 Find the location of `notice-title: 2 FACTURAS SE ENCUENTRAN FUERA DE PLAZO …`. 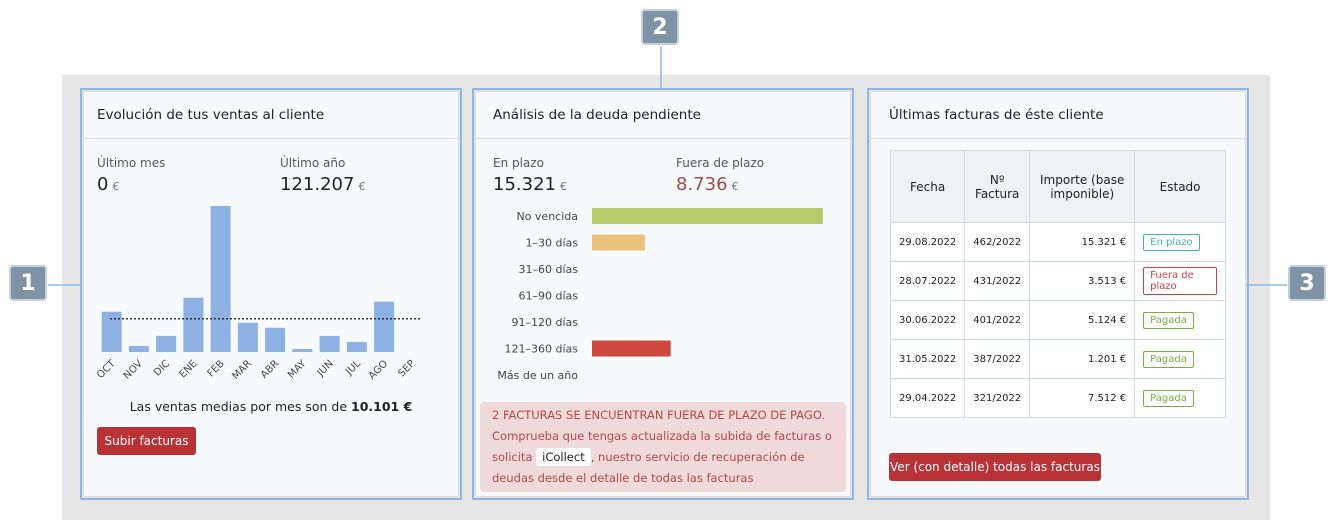

notice-title: 2 FACTURAS SE ENCUENTRAN FUERA DE PLAZO … is located at coordinates (659, 415).